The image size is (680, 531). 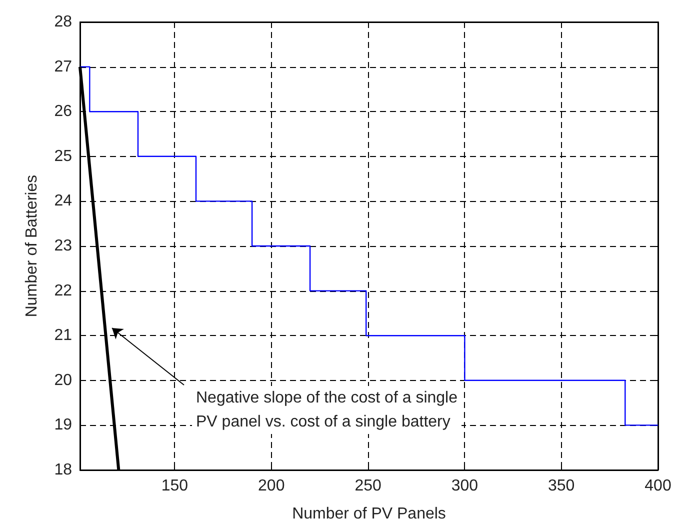 I want to click on y-tick-label: 18, so click(x=63, y=470).